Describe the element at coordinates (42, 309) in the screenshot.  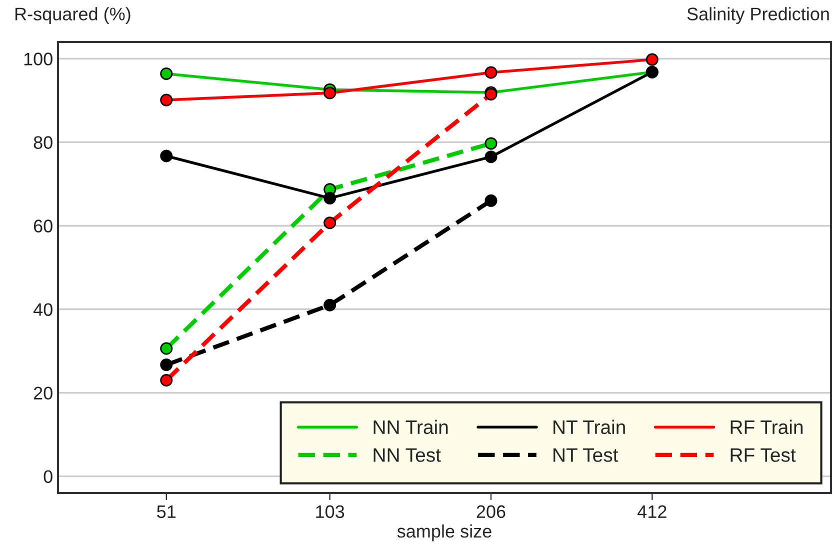
I see `y-tick-label: 40` at that location.